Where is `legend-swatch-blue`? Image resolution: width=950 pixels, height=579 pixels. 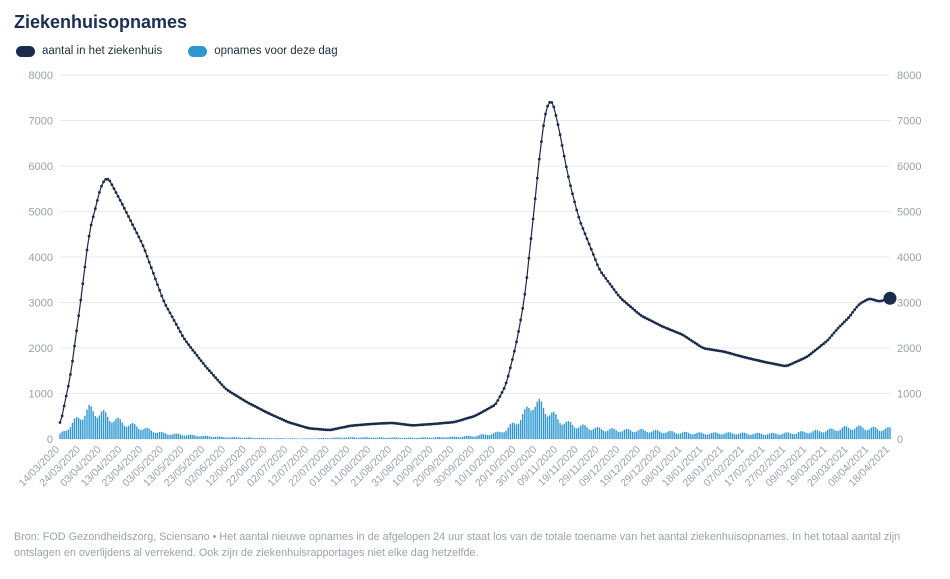 legend-swatch-blue is located at coordinates (198, 51).